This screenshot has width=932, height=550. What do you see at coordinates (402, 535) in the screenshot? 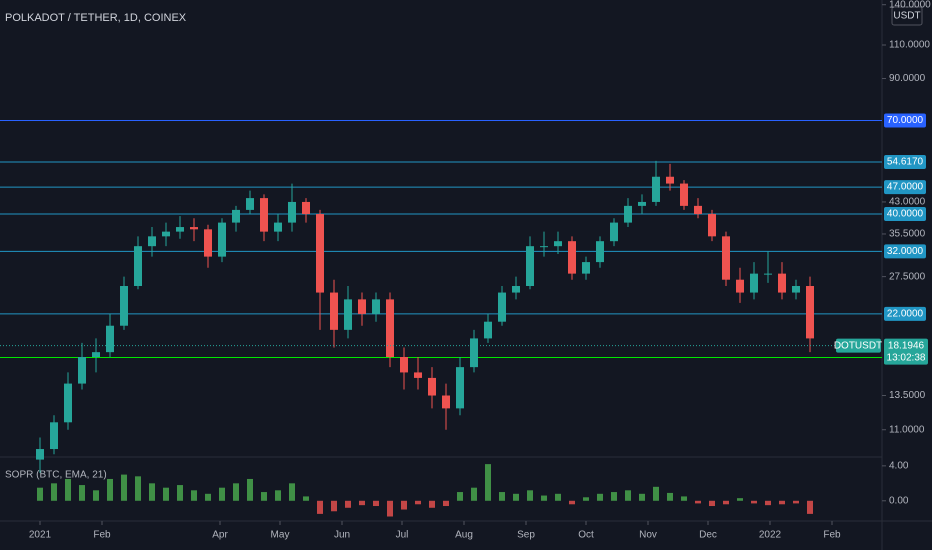
I see `x-tick-label: Jul` at bounding box center [402, 535].